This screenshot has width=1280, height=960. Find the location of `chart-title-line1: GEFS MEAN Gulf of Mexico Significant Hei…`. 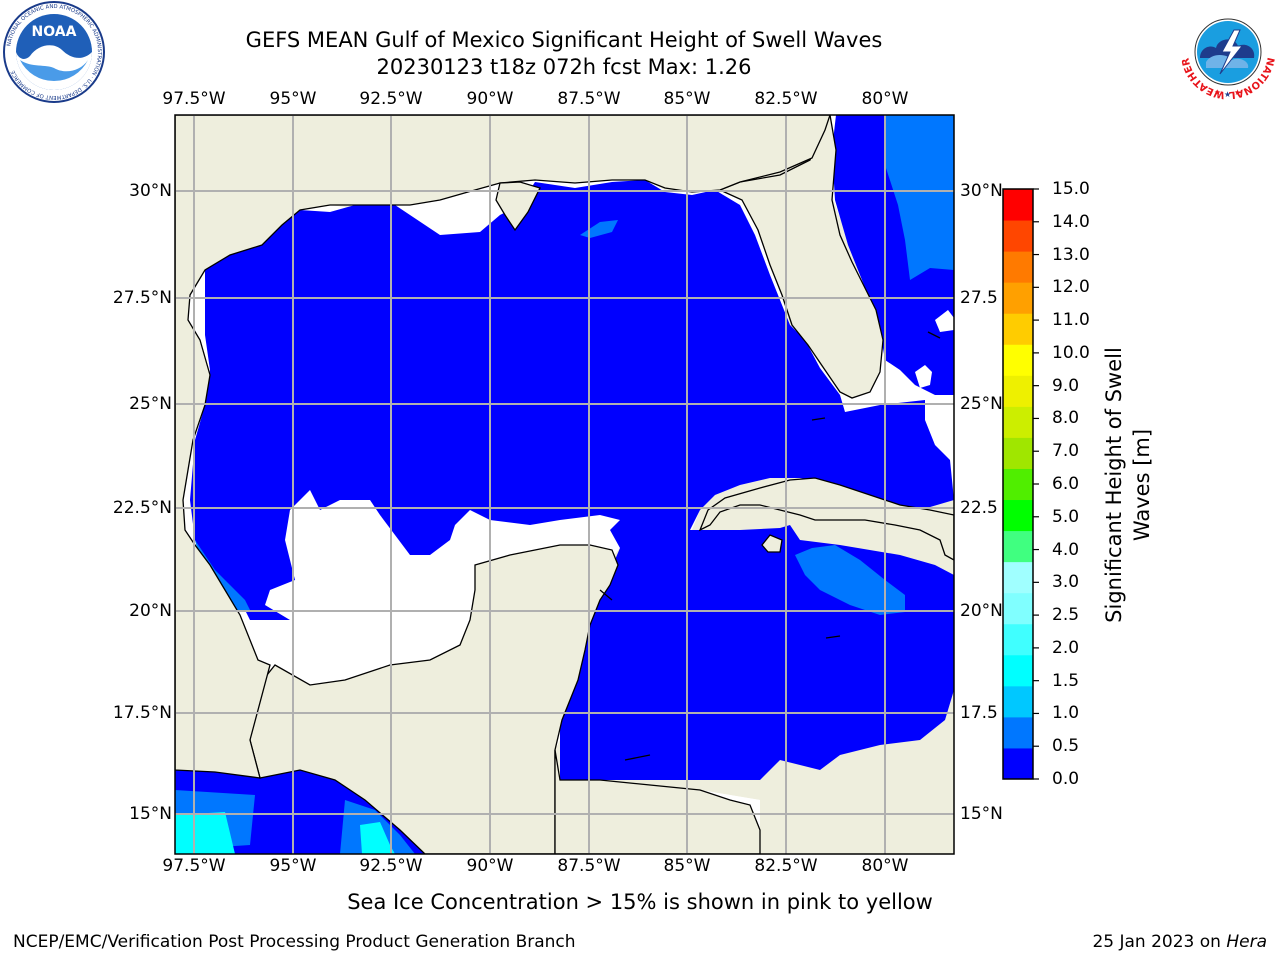

chart-title-line1: GEFS MEAN Gulf of Mexico Significant Hei… is located at coordinates (564, 40).